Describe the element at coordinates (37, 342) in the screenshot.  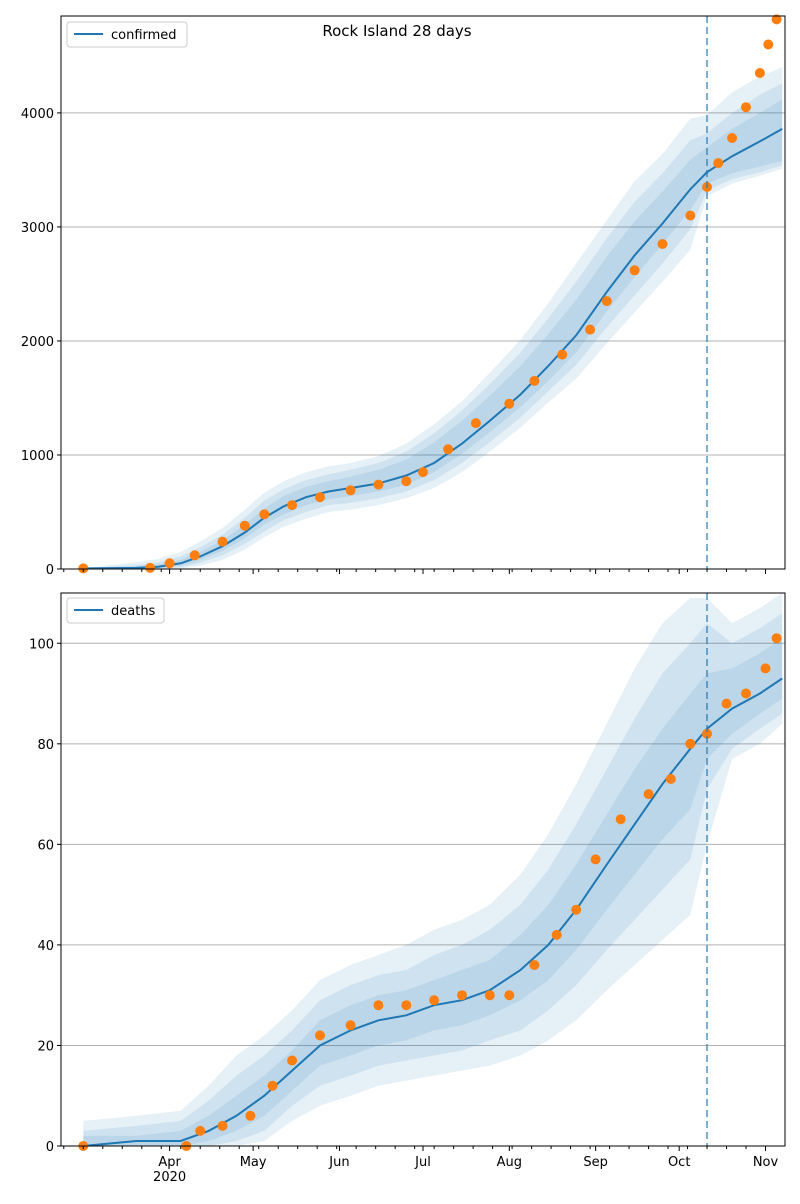
I see `y-tick-label: 2000` at that location.